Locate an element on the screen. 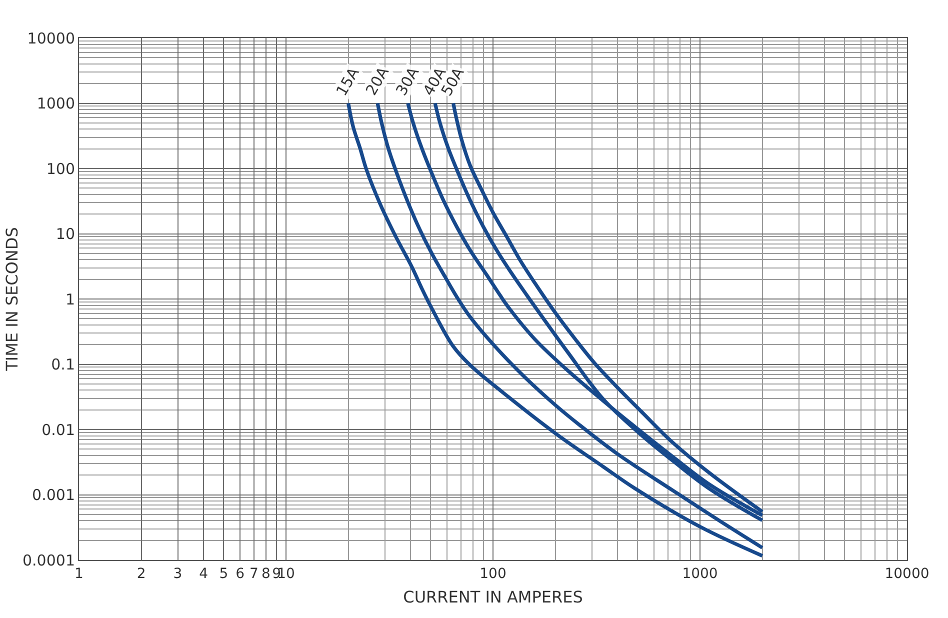 This screenshot has height=618, width=948. y-tick-label: 0.0001 is located at coordinates (48, 560).